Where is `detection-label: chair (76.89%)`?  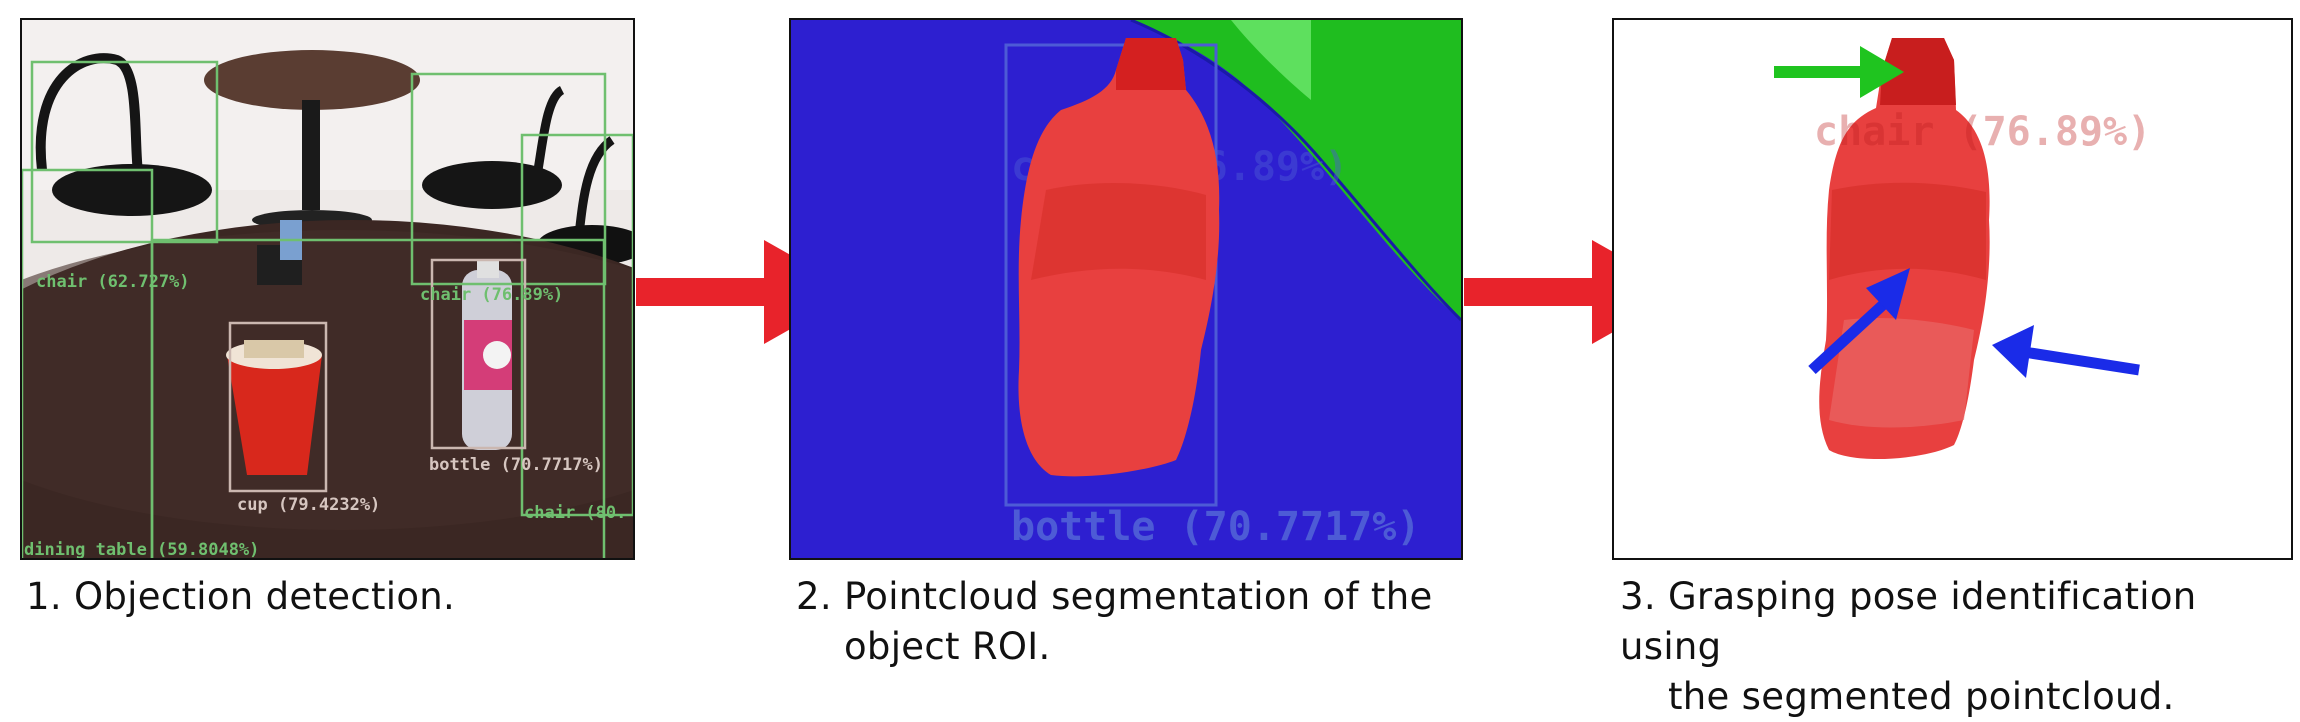
detection-label: chair (76.89%) is located at coordinates (491, 295).